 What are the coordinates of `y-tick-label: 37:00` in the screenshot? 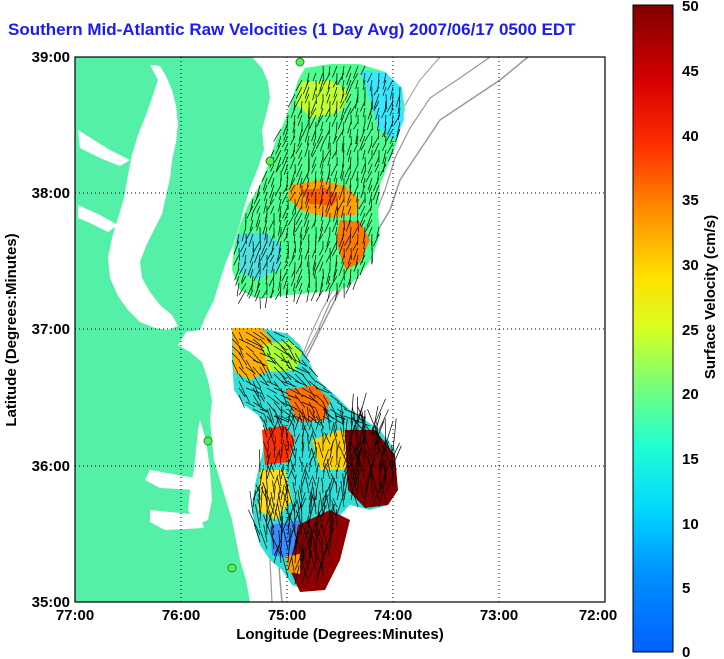 It's located at (51, 329).